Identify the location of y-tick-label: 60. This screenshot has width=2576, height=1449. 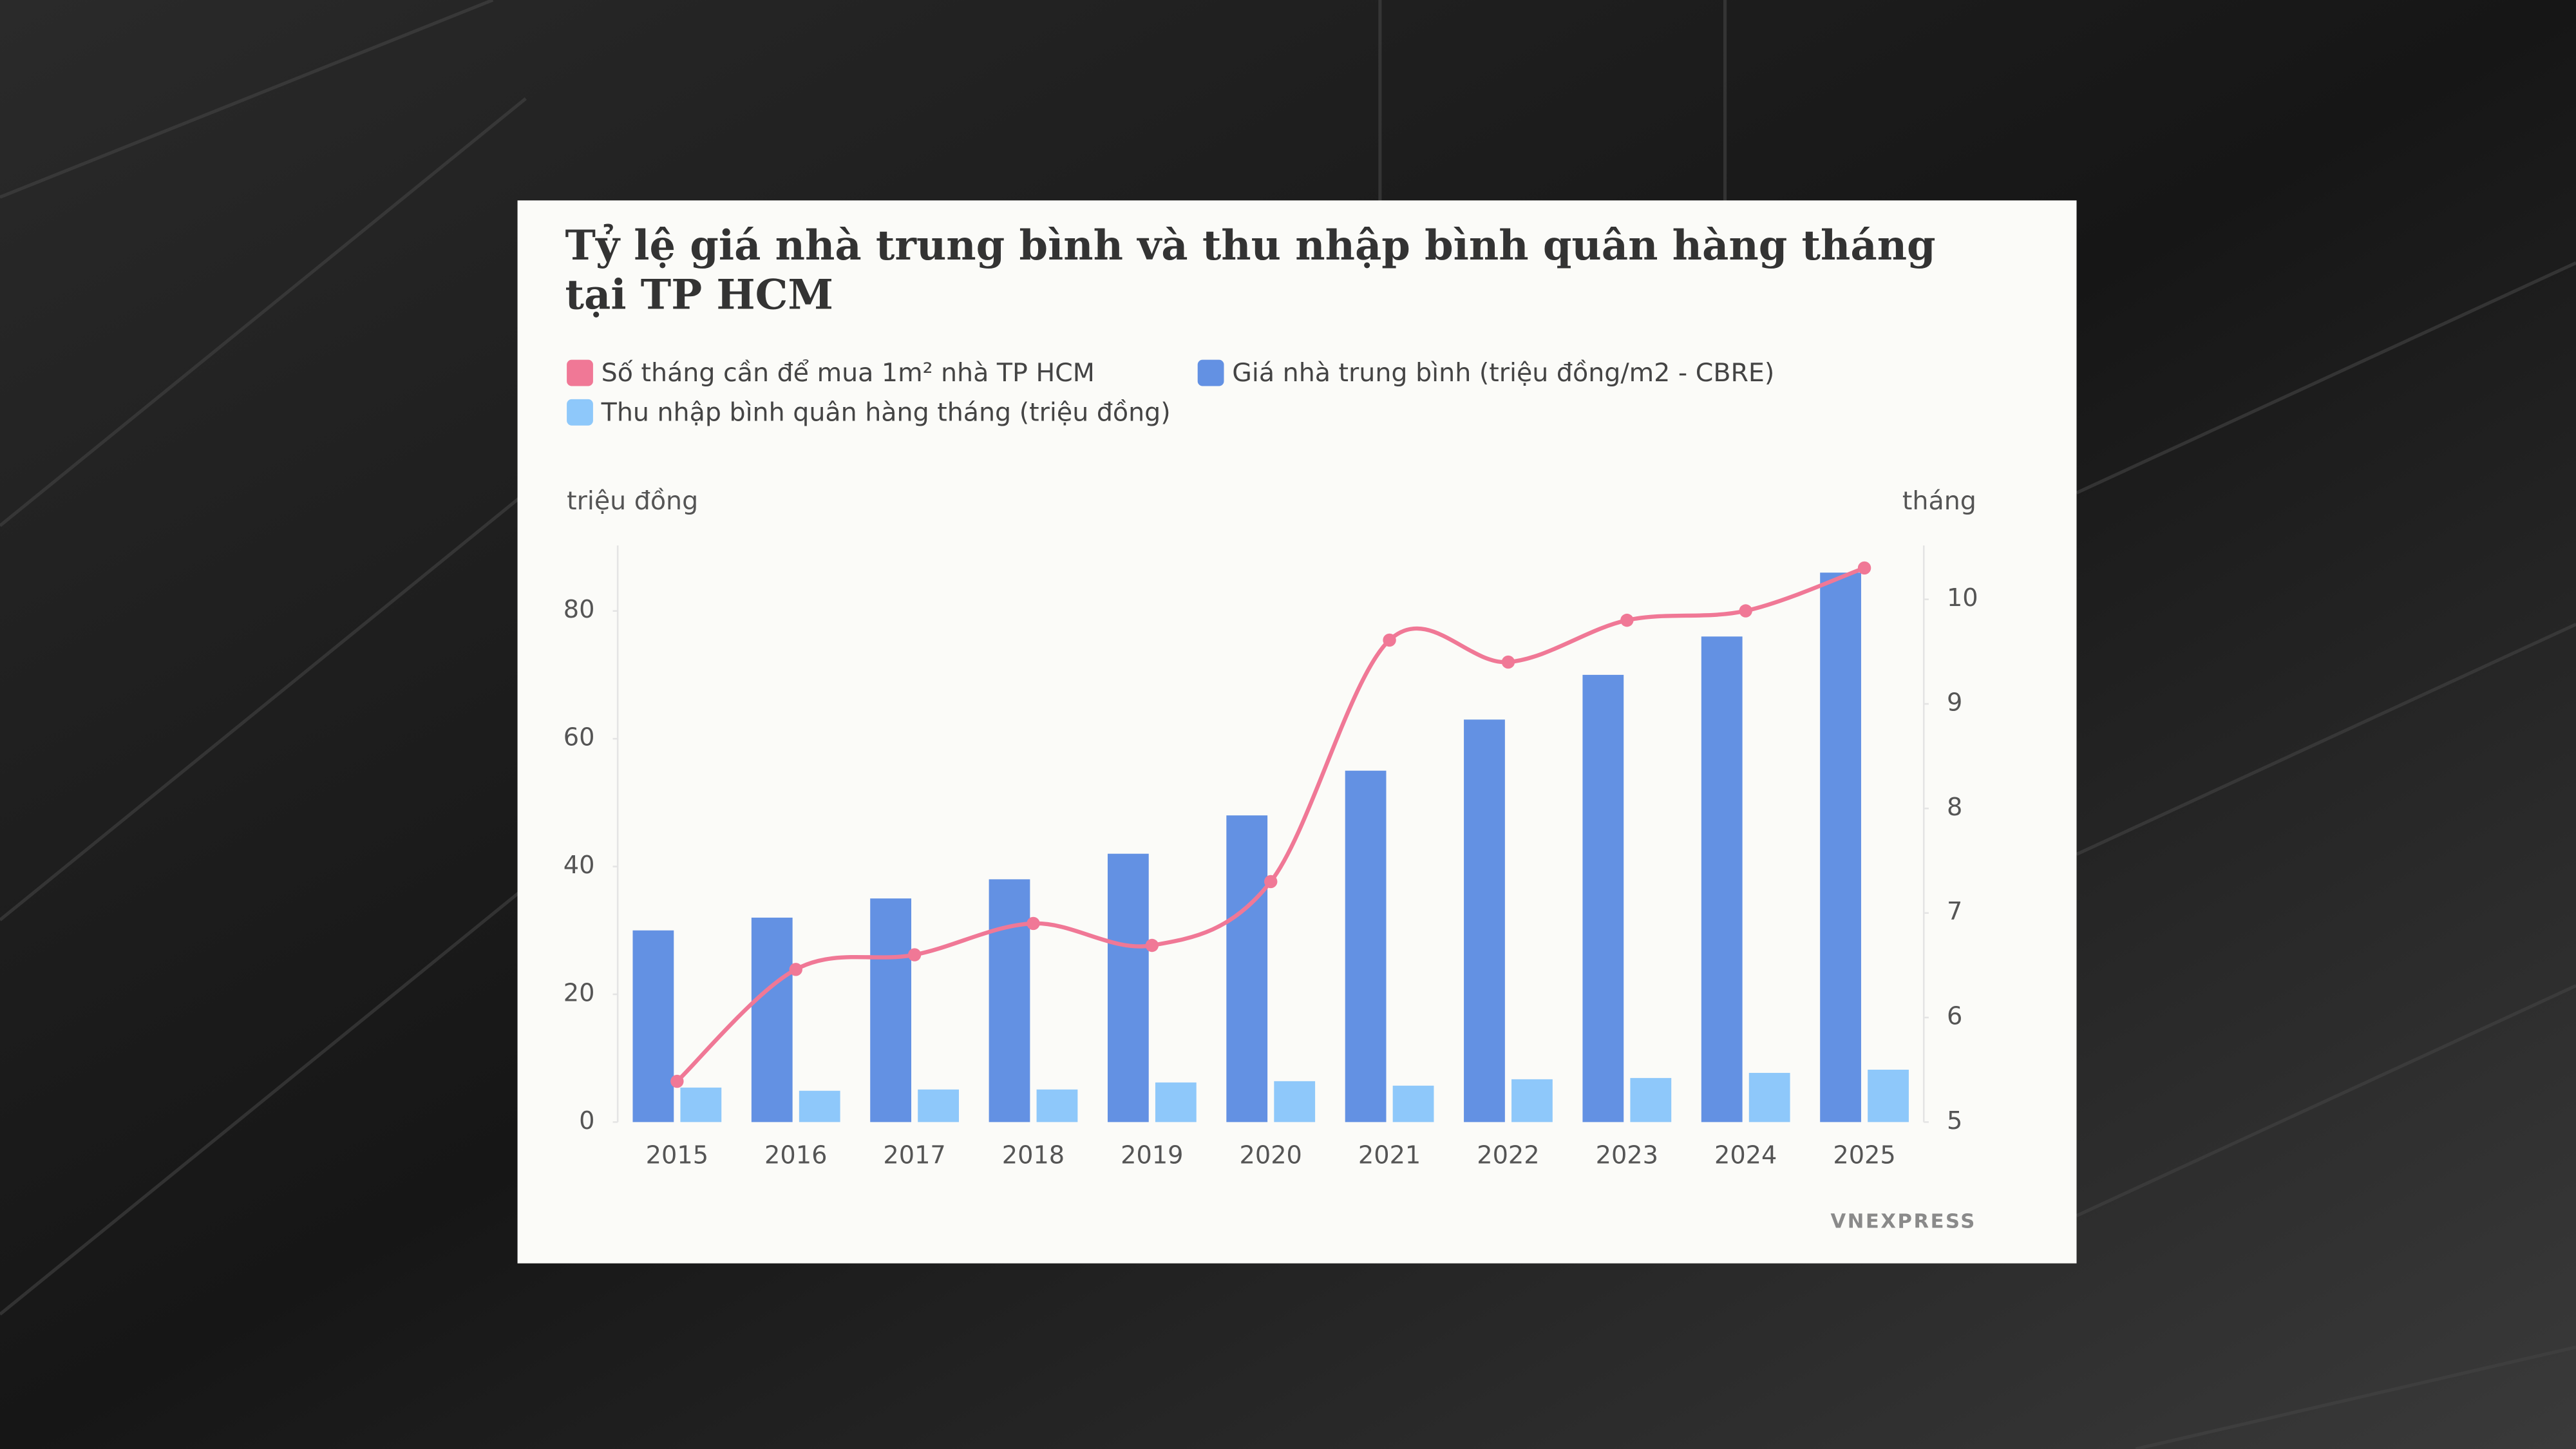
(579, 738).